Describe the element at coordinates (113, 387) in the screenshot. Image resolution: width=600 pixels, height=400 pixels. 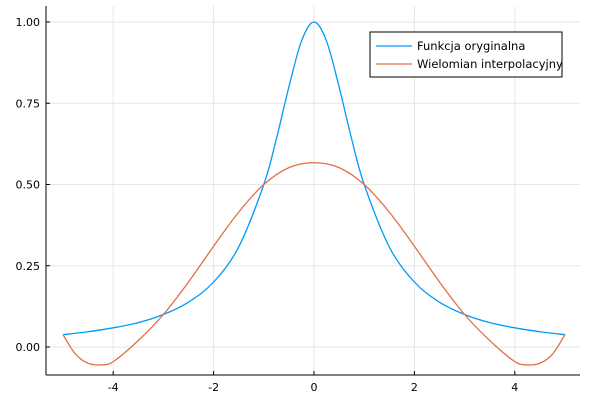
I see `x-tick-label: -4` at that location.